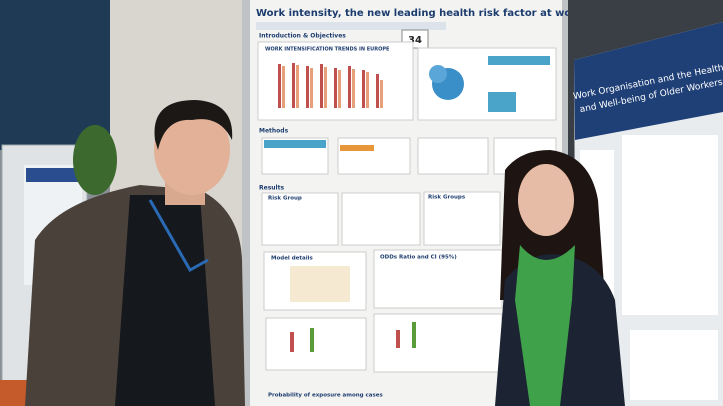 Image resolution: width=723 pixels, height=406 pixels. I want to click on board-number: 34, so click(415, 40).